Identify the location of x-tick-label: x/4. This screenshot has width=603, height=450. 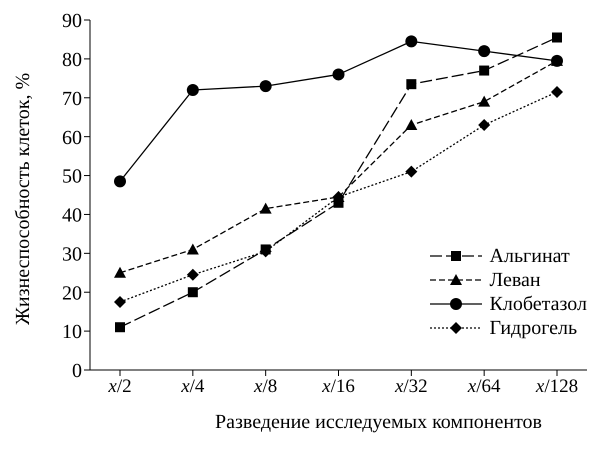
(192, 386).